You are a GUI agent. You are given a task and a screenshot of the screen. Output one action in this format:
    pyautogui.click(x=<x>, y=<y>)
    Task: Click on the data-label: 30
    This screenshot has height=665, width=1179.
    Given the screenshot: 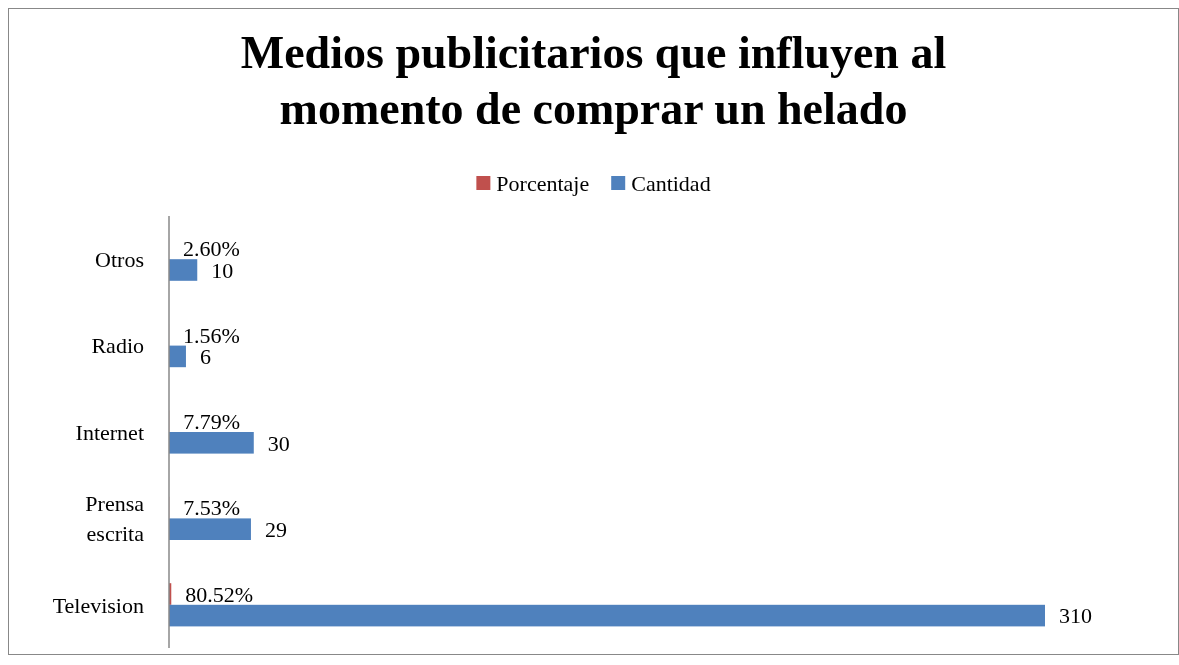 What is the action you would take?
    pyautogui.click(x=278, y=443)
    